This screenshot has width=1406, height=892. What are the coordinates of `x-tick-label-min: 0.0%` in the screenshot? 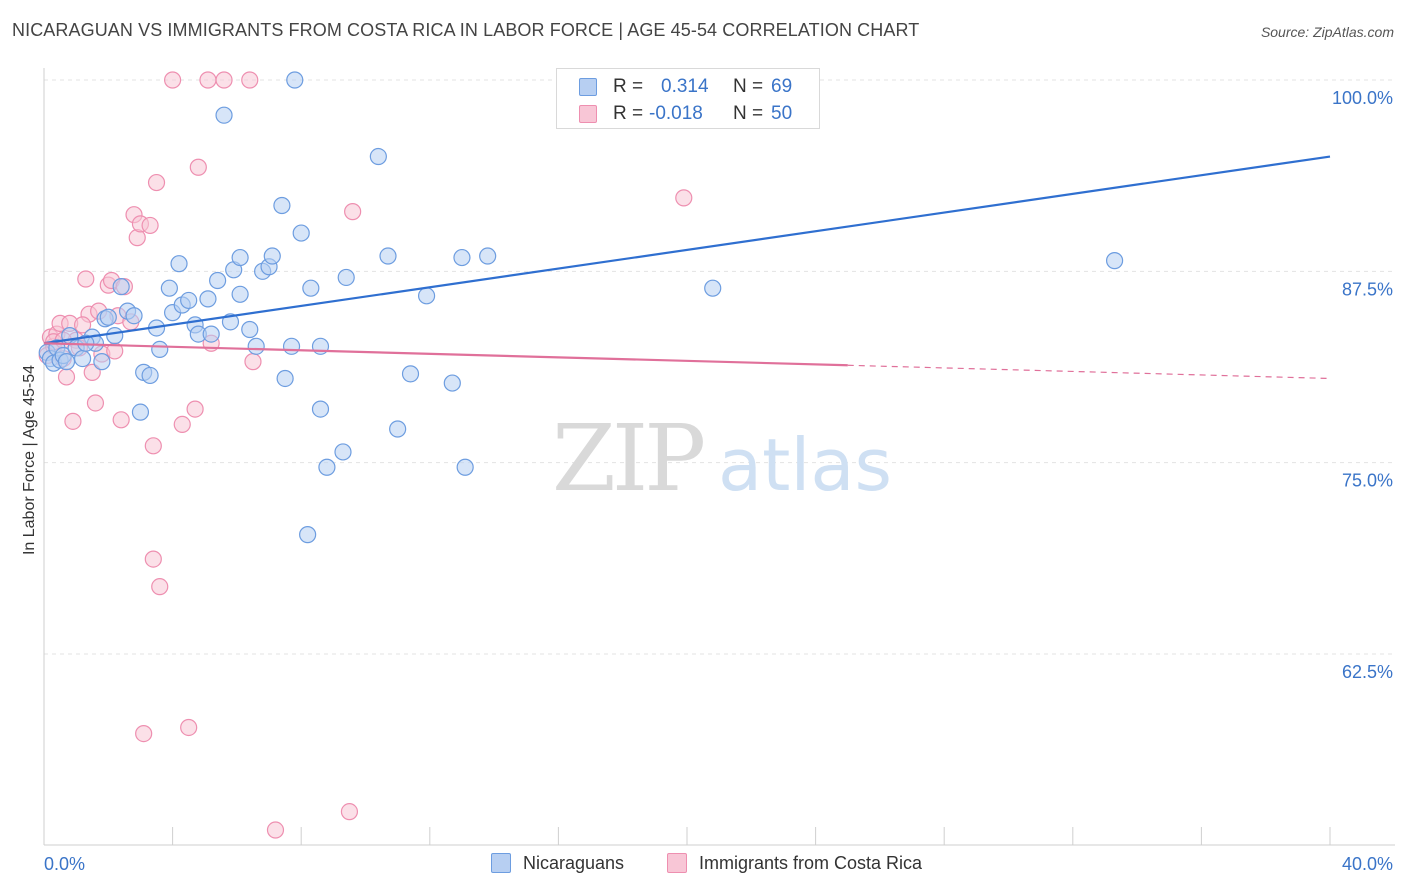 It's located at (64, 864).